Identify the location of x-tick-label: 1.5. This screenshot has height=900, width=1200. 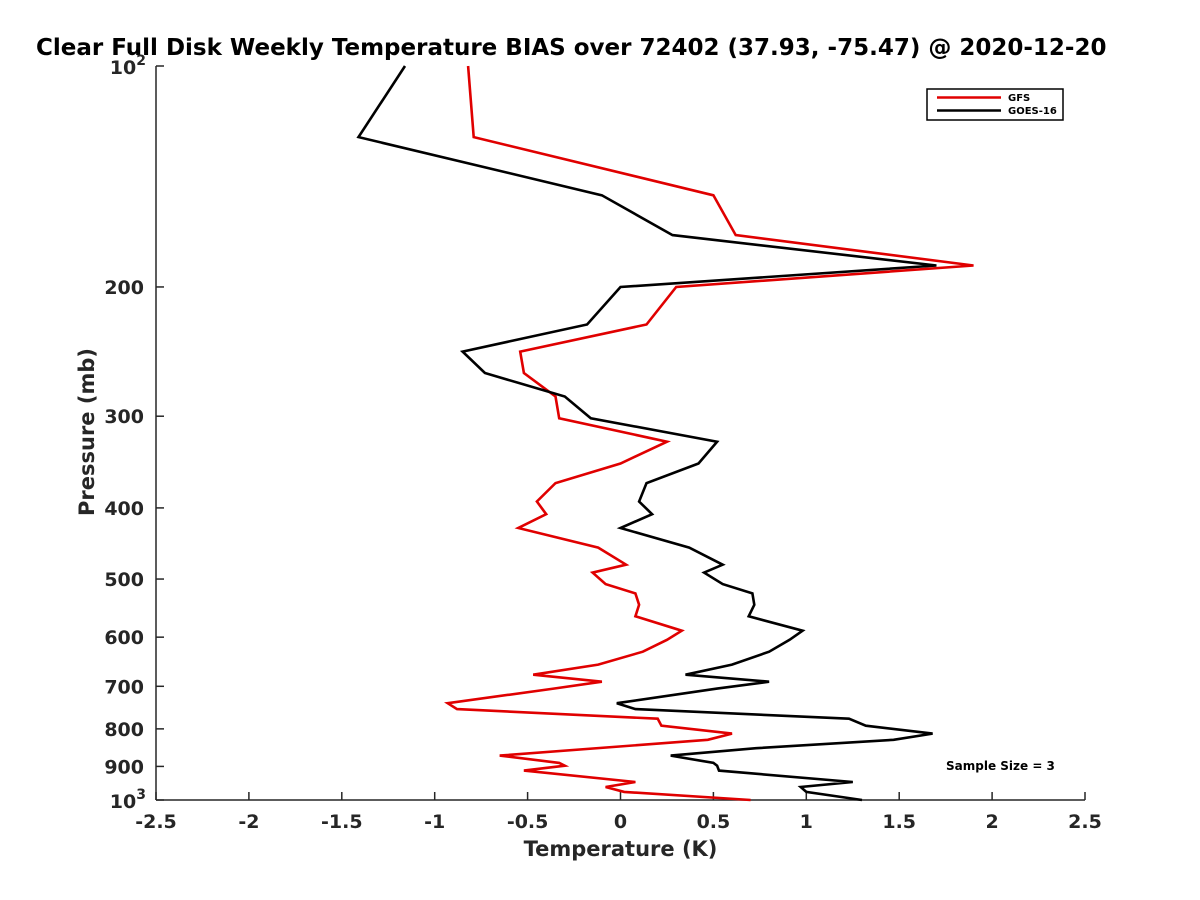
(899, 822).